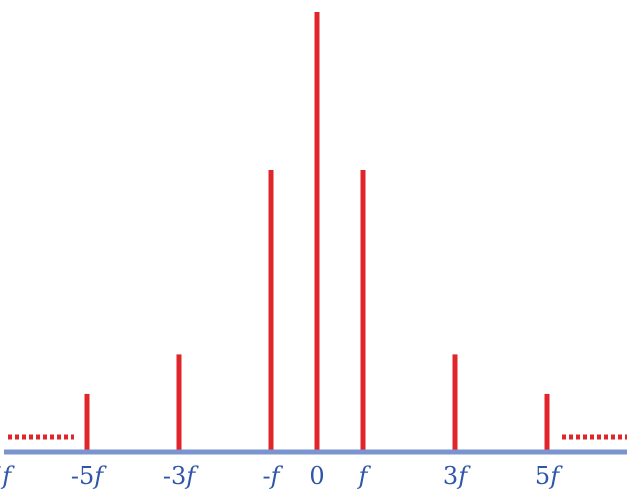 This screenshot has width=627, height=493. I want to click on spectral-line-f, so click(363, 310).